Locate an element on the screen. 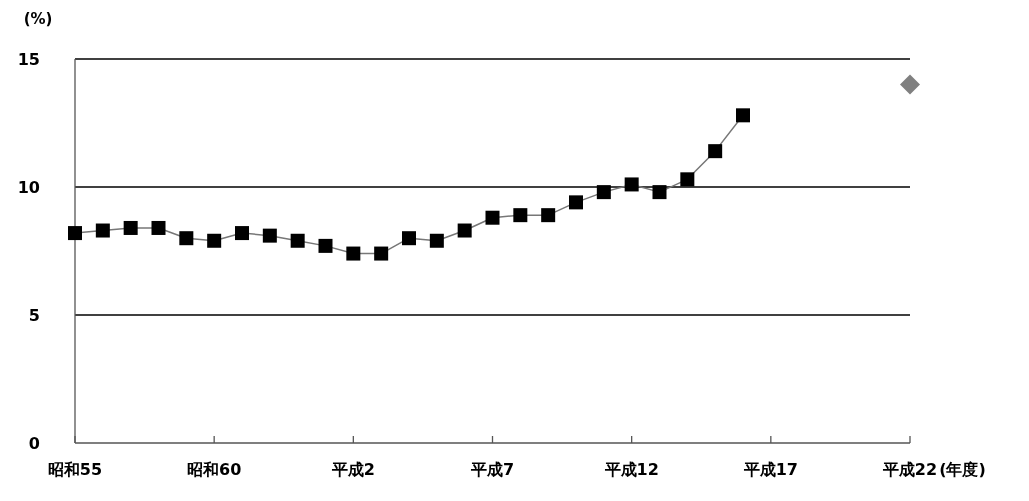 This screenshot has height=501, width=1029. x-tick-label: 平成12 is located at coordinates (631, 469).